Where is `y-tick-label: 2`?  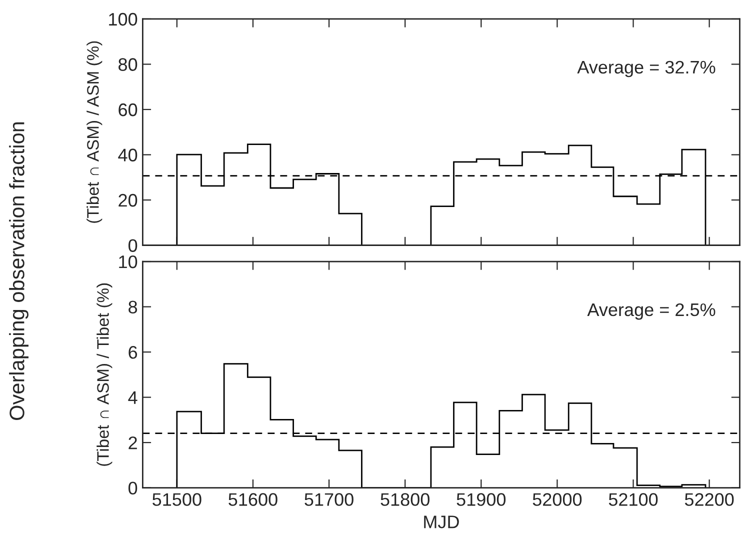
y-tick-label: 2 is located at coordinates (132, 443).